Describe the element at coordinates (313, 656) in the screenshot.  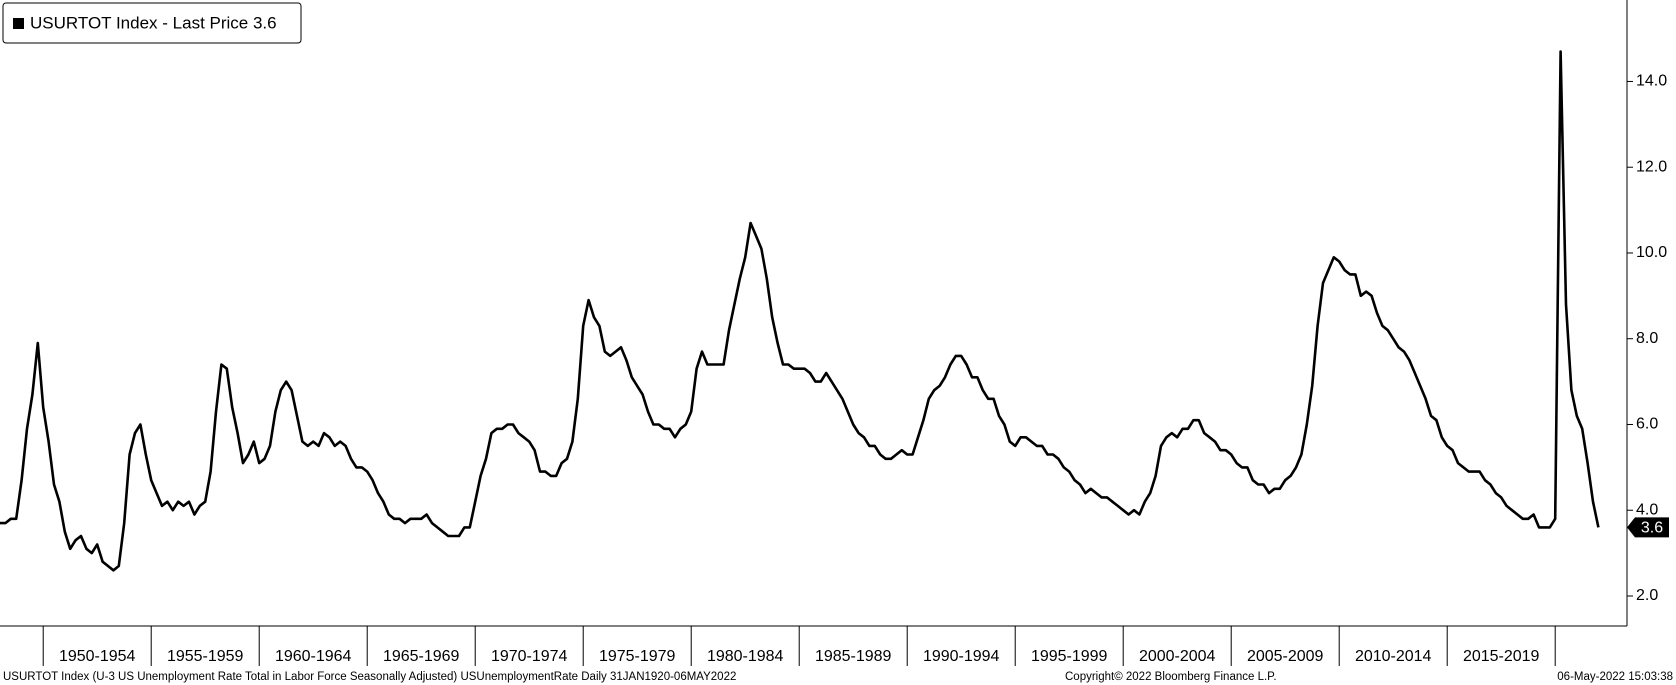
I see `x-tick-label: 1960-1964` at that location.